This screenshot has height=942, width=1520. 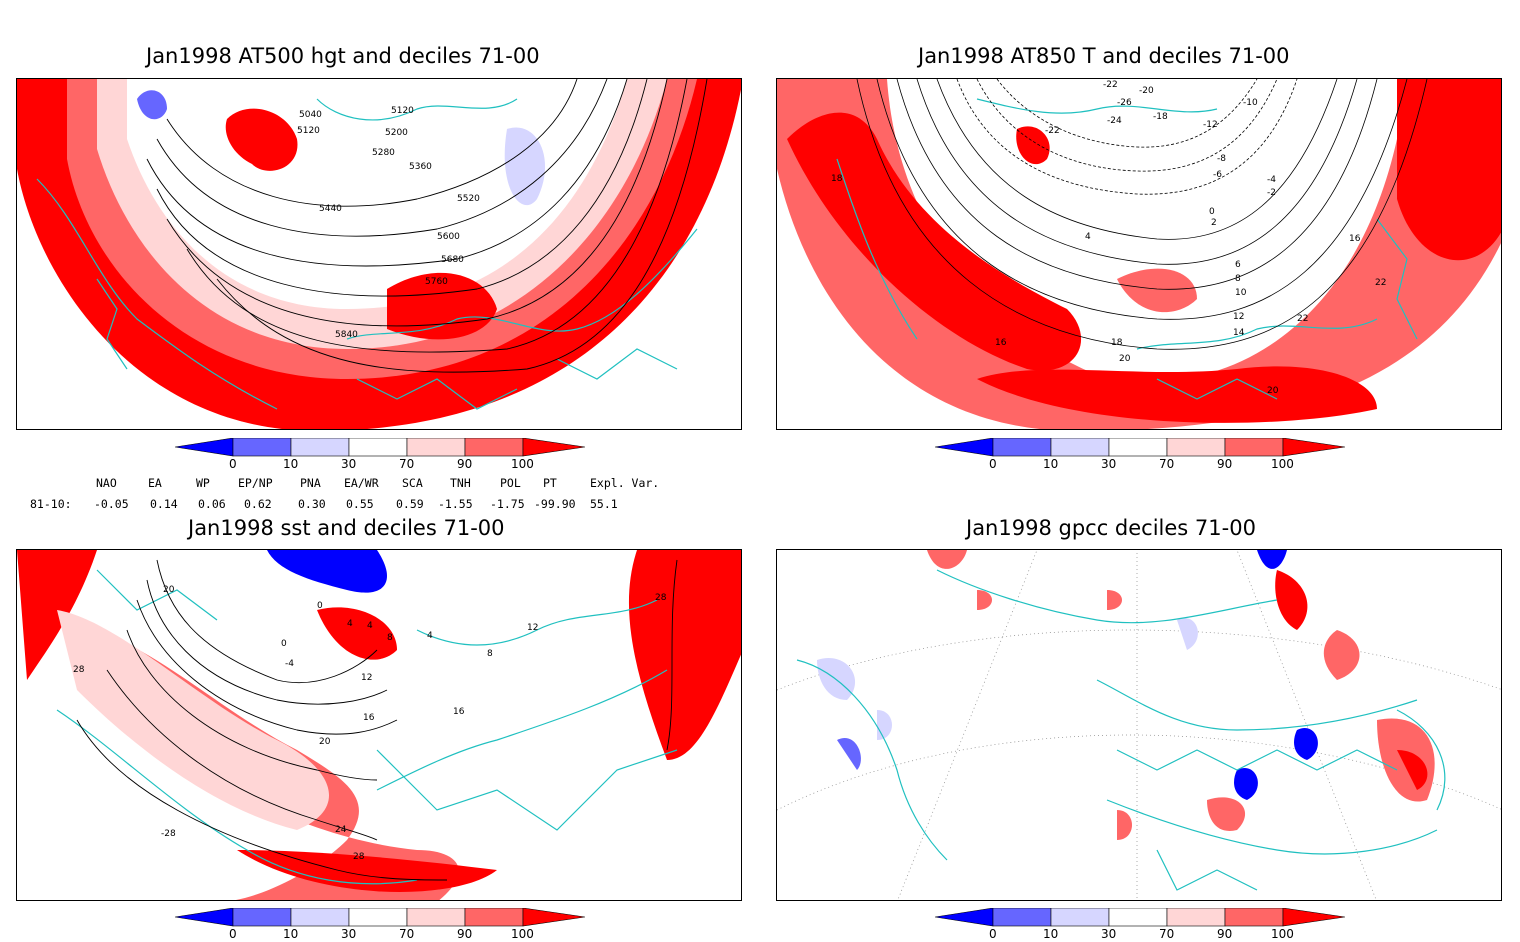 What do you see at coordinates (455, 504) in the screenshot?
I see `index-value: -1.55` at bounding box center [455, 504].